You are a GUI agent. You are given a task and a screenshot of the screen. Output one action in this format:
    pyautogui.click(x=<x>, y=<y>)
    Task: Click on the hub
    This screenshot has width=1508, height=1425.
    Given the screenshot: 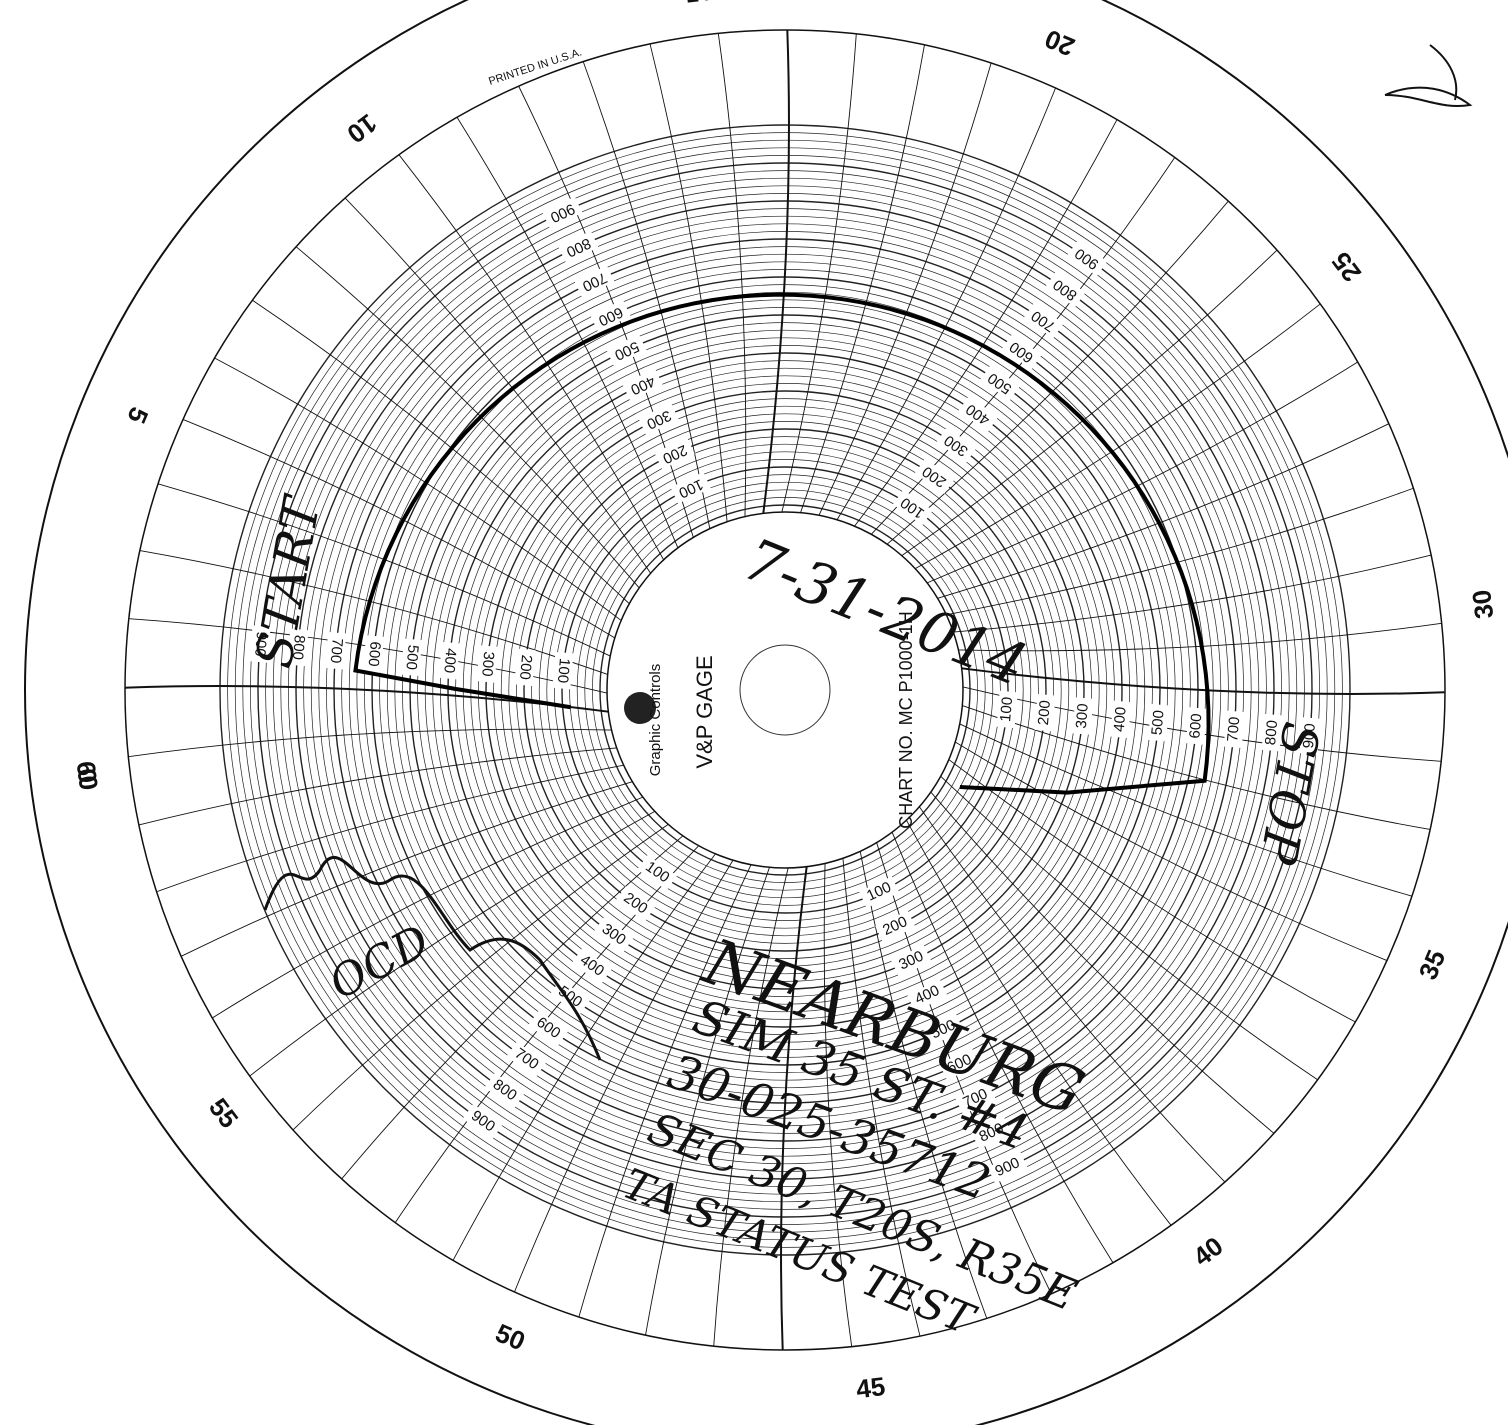 What is the action you would take?
    pyautogui.click(x=785, y=690)
    